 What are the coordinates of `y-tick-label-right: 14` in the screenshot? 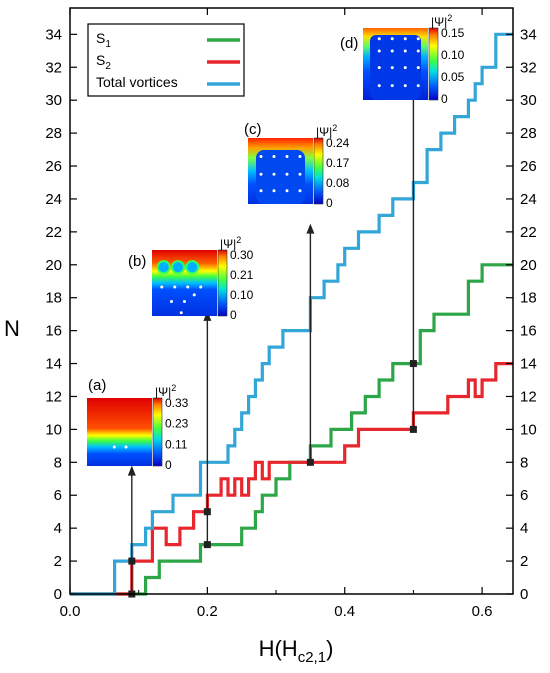 It's located at (528, 364).